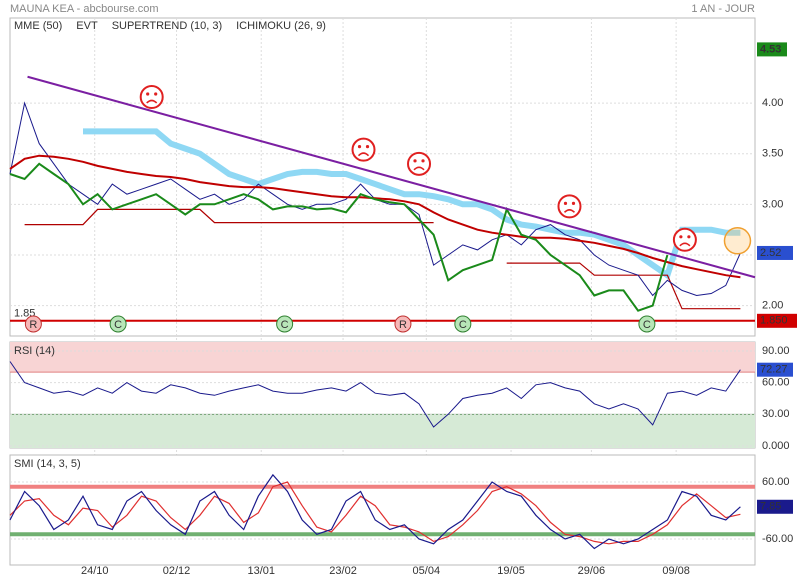 The image size is (800, 580). I want to click on high-badge, so click(772, 49).